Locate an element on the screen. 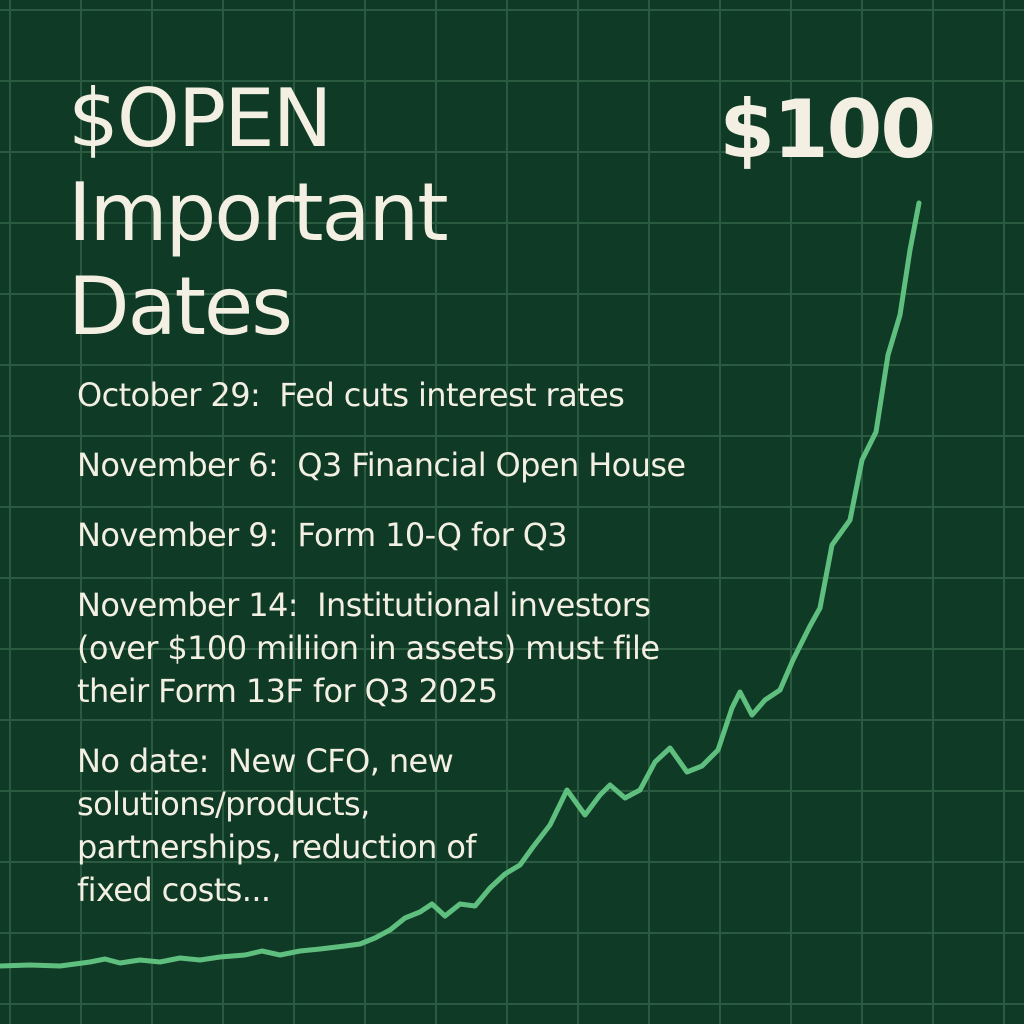 The width and height of the screenshot is (1024, 1024). event-item: November 6: Q3 Financial Open House is located at coordinates (407, 465).